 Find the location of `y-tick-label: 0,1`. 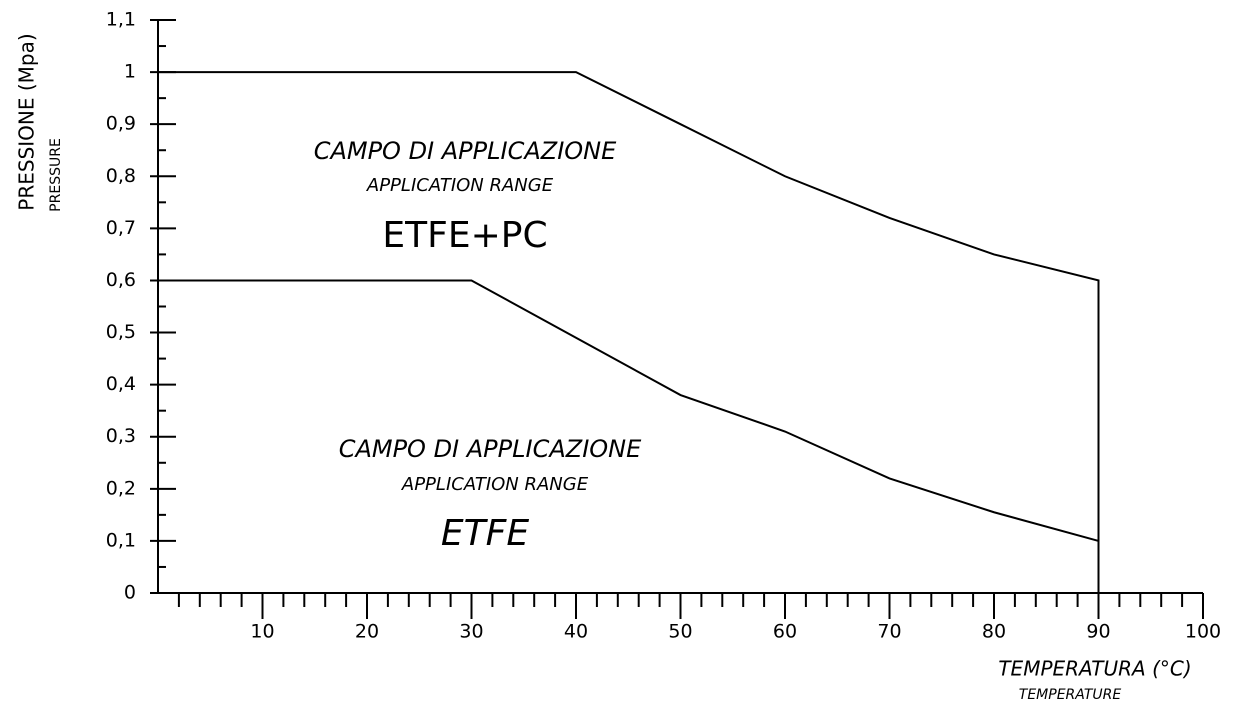

y-tick-label: 0,1 is located at coordinates (121, 540).